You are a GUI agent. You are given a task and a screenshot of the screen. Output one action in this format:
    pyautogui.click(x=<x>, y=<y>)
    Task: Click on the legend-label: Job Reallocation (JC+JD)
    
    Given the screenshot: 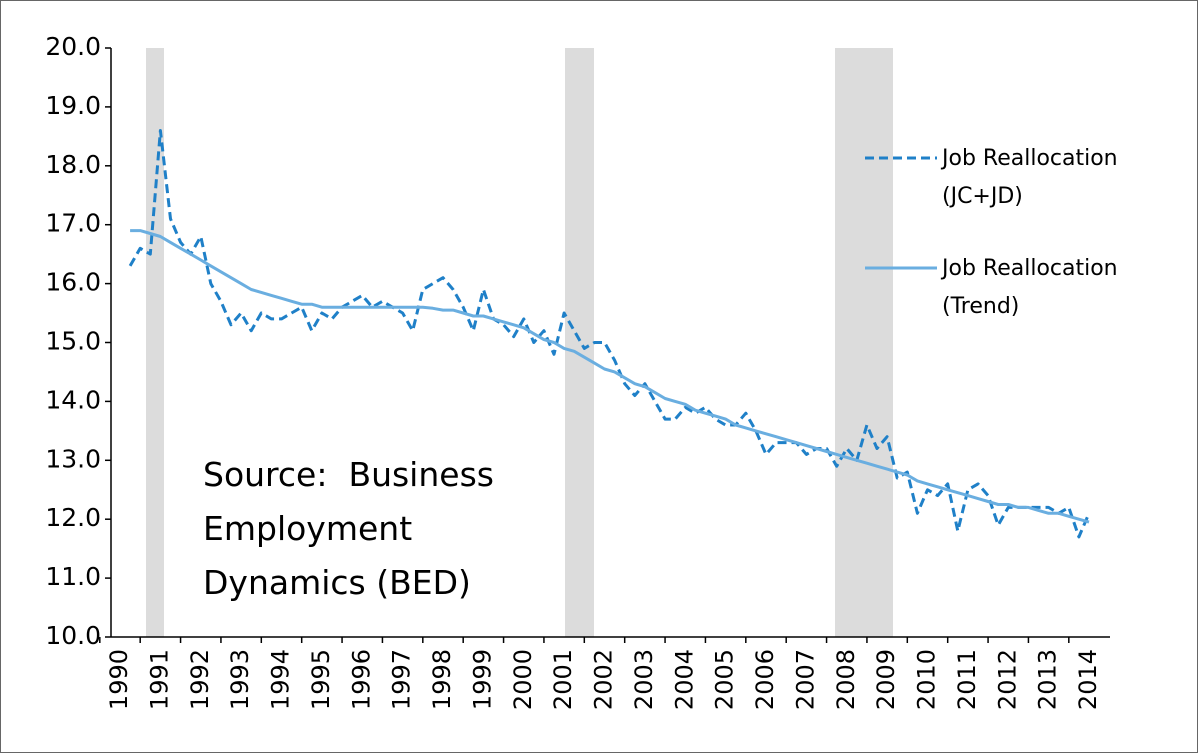 What is the action you would take?
    pyautogui.click(x=1030, y=177)
    